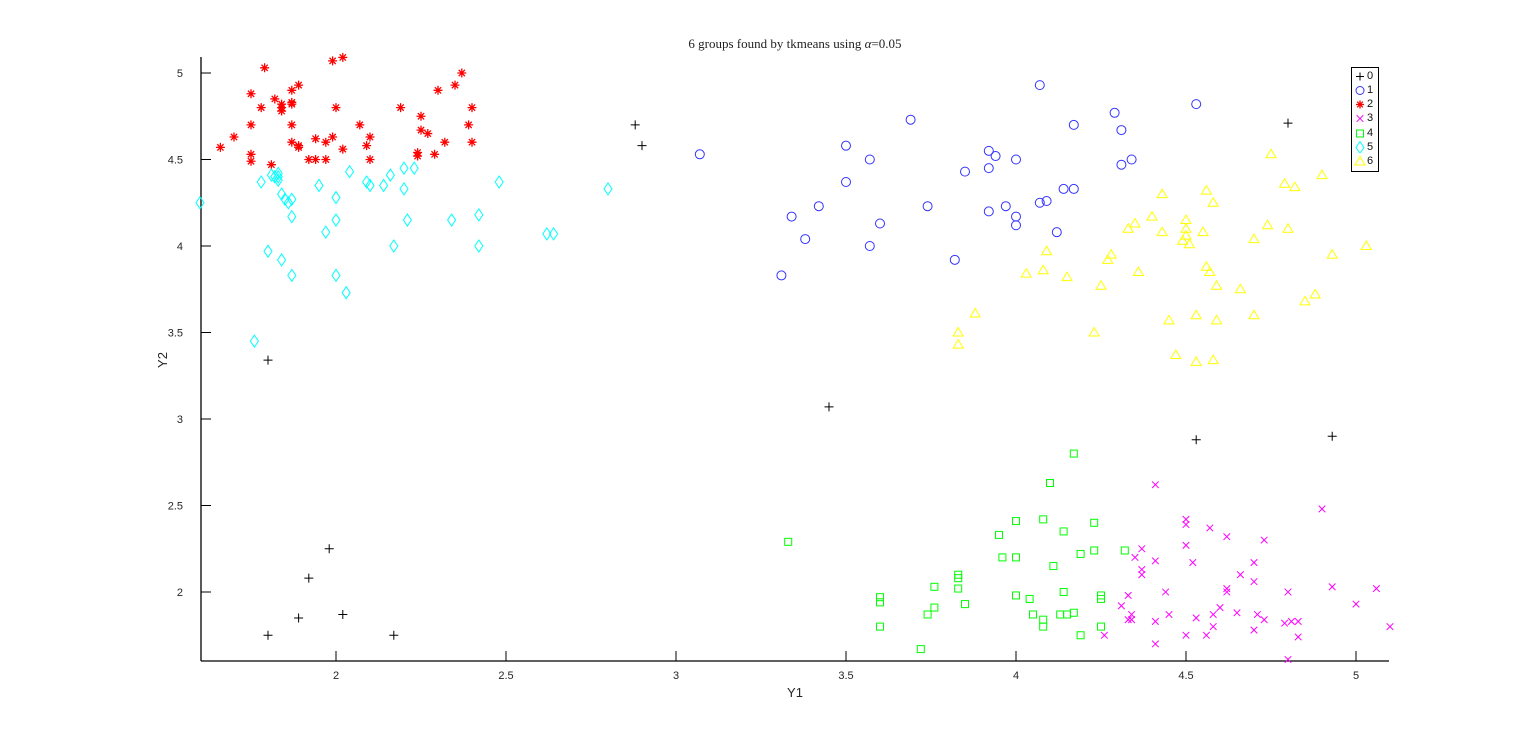  Describe the element at coordinates (505, 676) in the screenshot. I see `x-tick-label: 2.5` at that location.